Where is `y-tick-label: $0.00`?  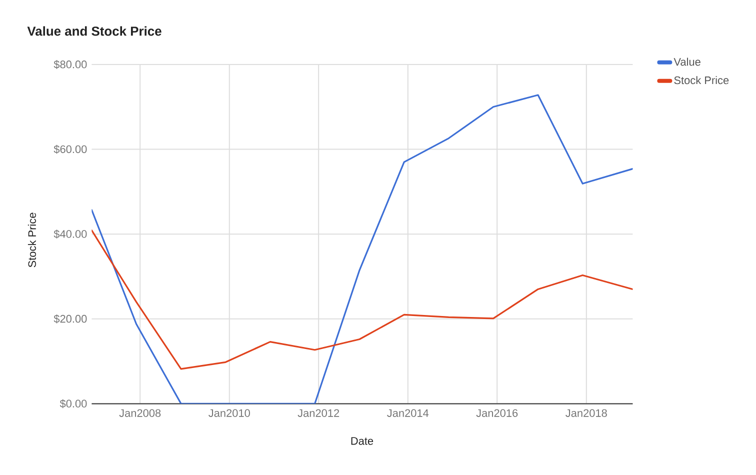 y-tick-label: $0.00 is located at coordinates (73, 403).